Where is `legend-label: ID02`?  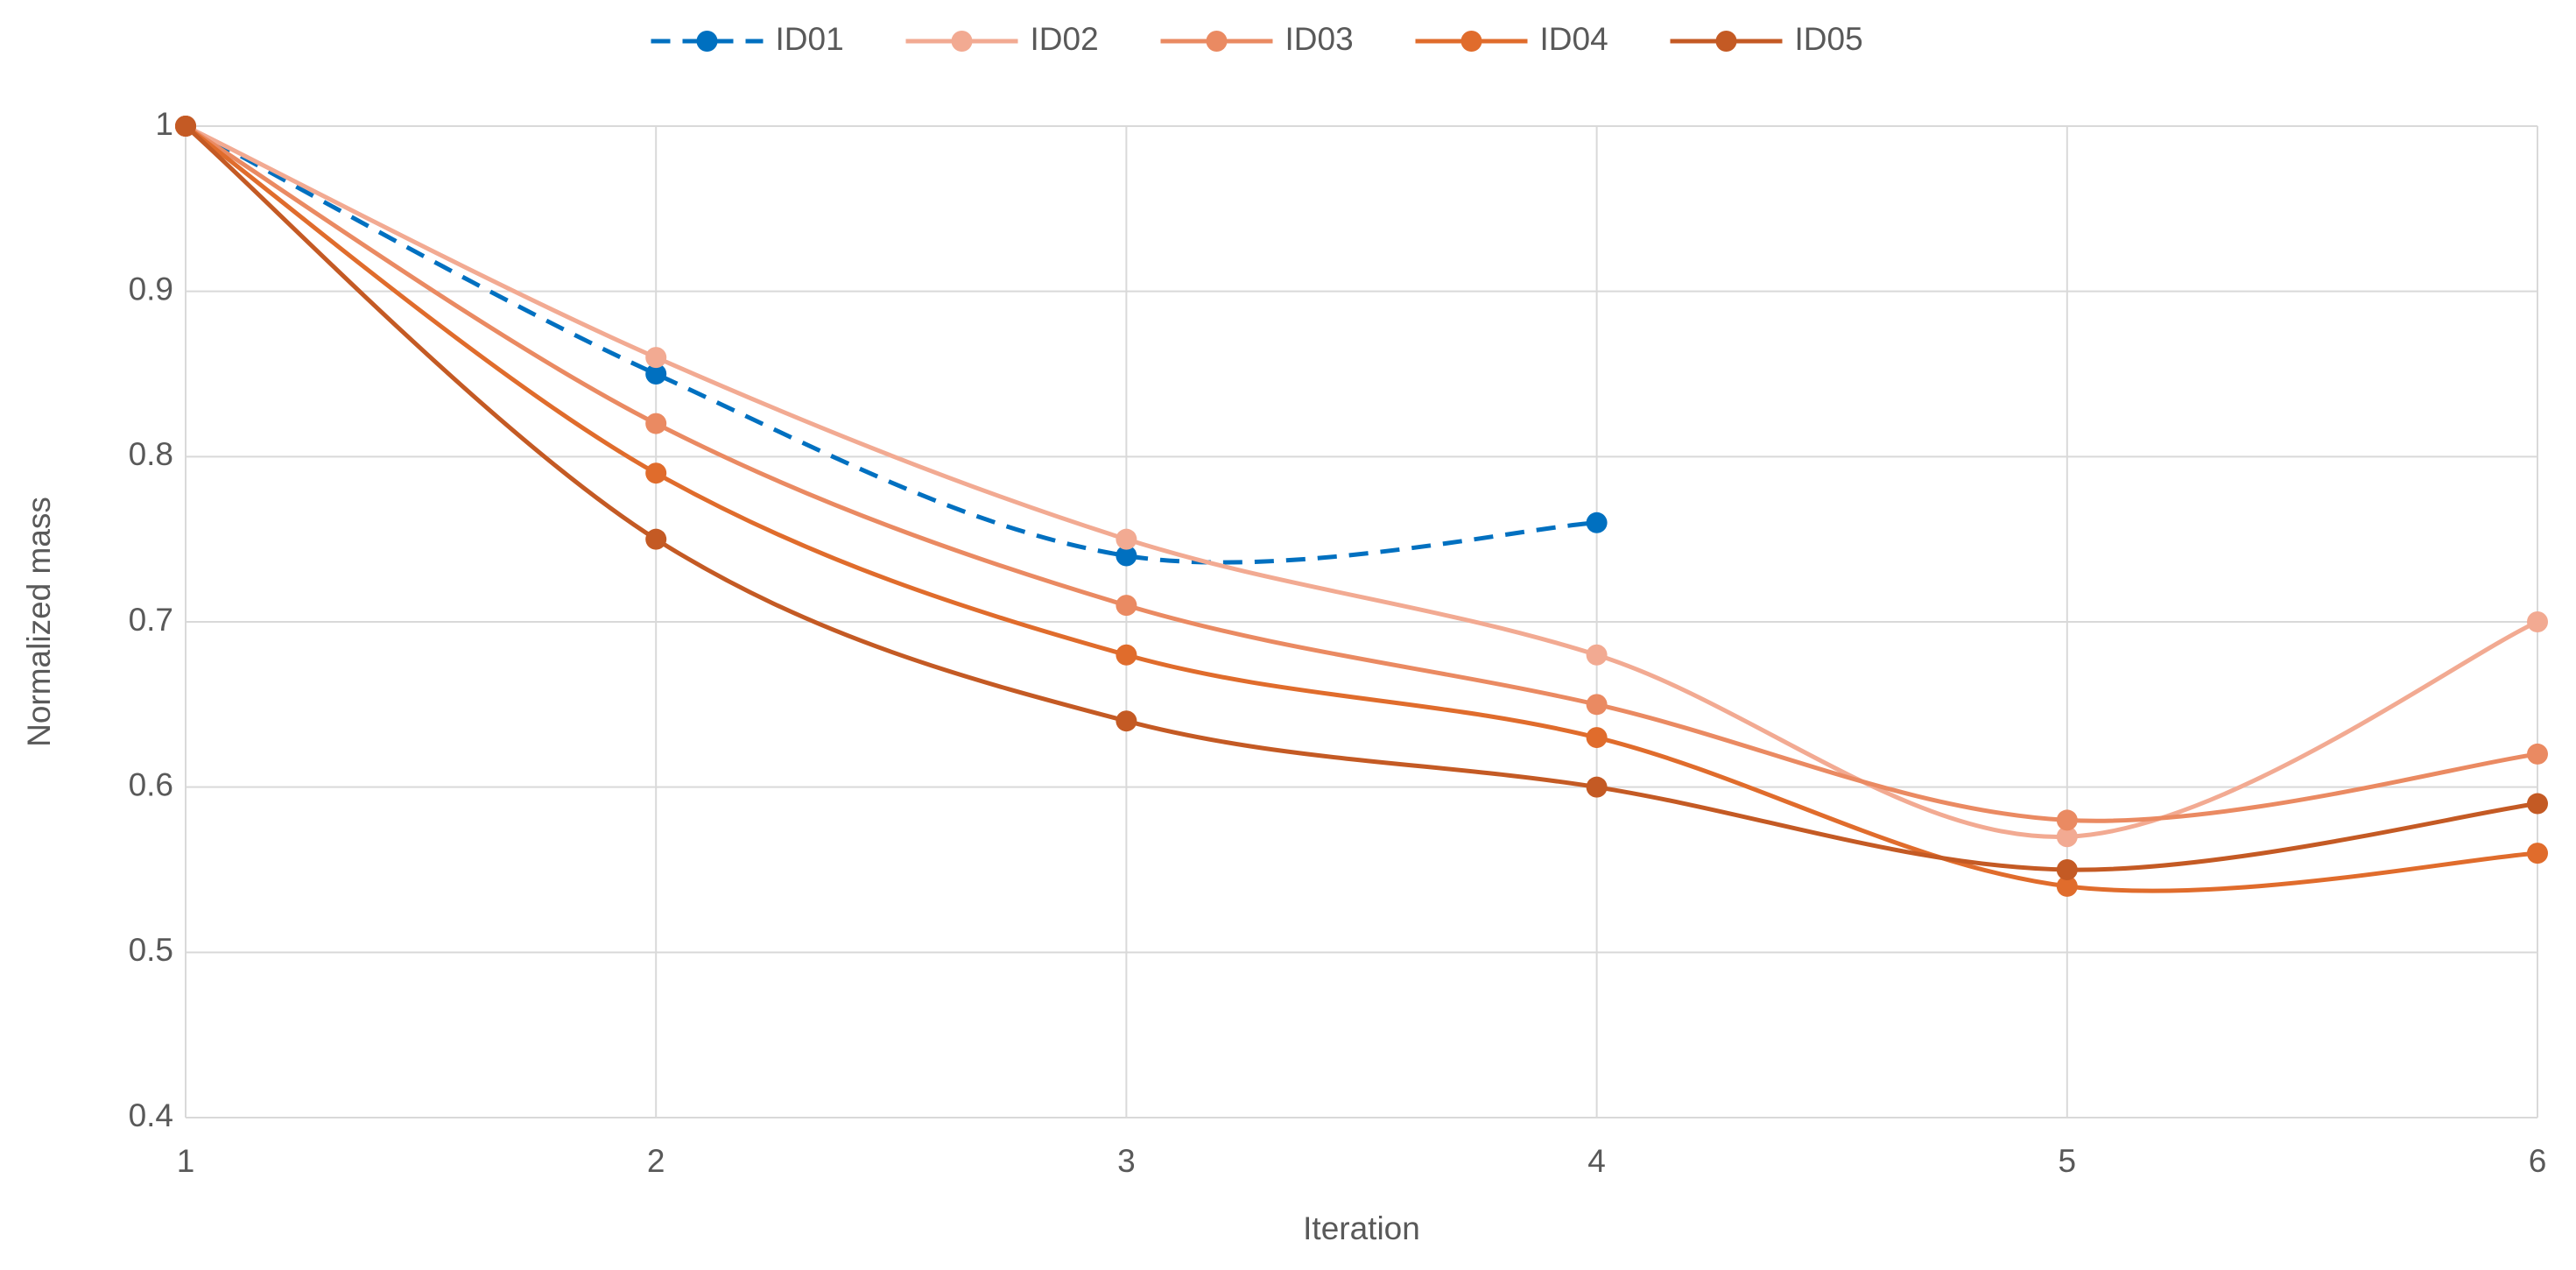
legend-label: ID02 is located at coordinates (1065, 39).